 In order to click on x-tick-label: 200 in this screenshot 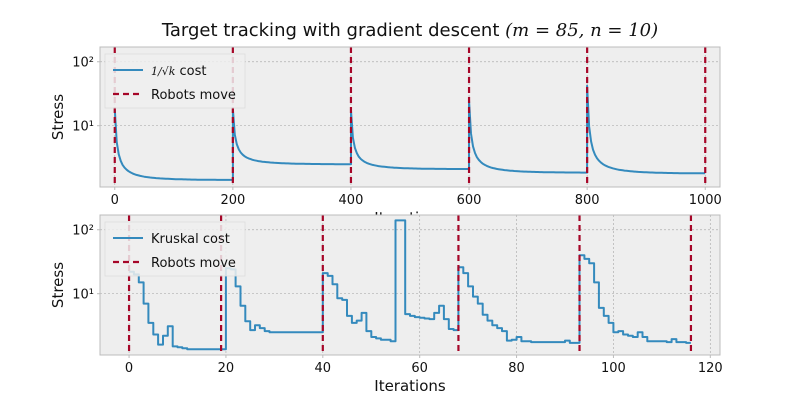, I will do `click(232, 200)`.